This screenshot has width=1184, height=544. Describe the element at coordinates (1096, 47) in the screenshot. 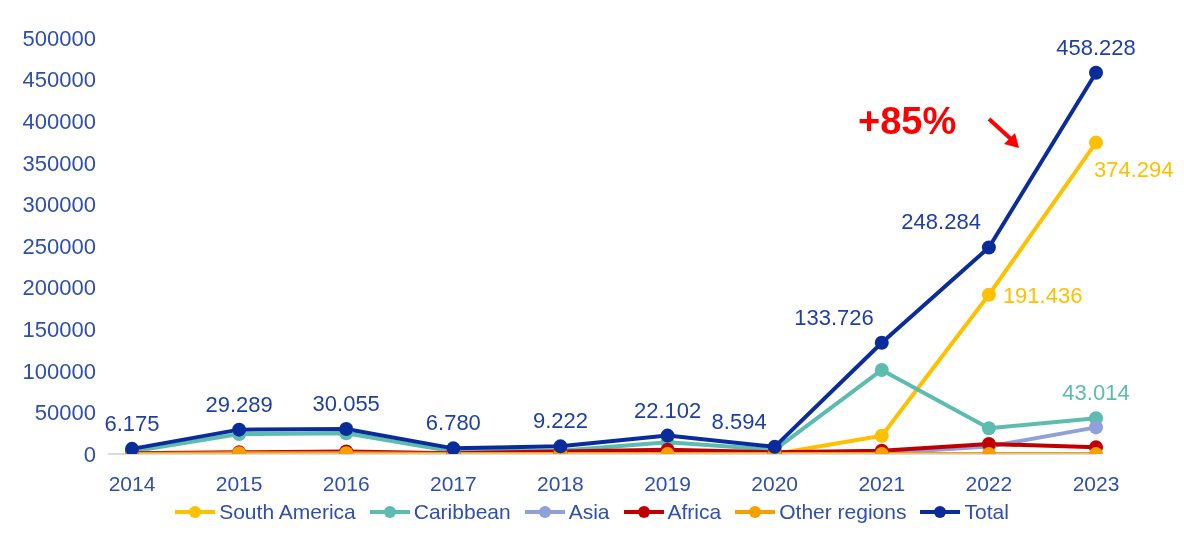

I see `data-label: 458.228` at that location.